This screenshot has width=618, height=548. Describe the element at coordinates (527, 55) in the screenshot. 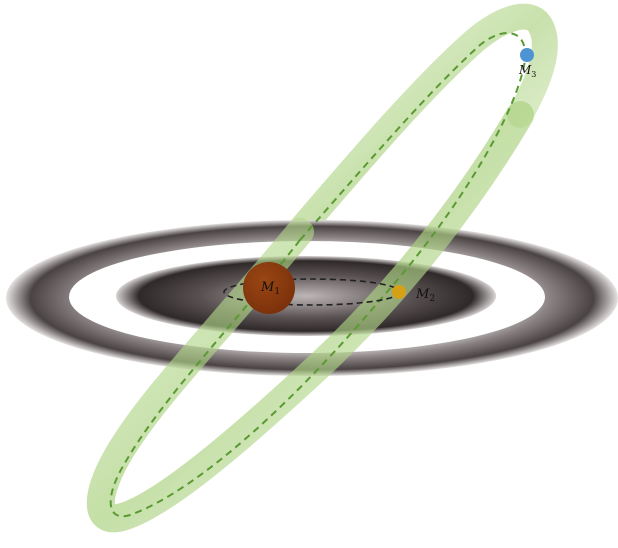

I see `m3-sphere` at that location.